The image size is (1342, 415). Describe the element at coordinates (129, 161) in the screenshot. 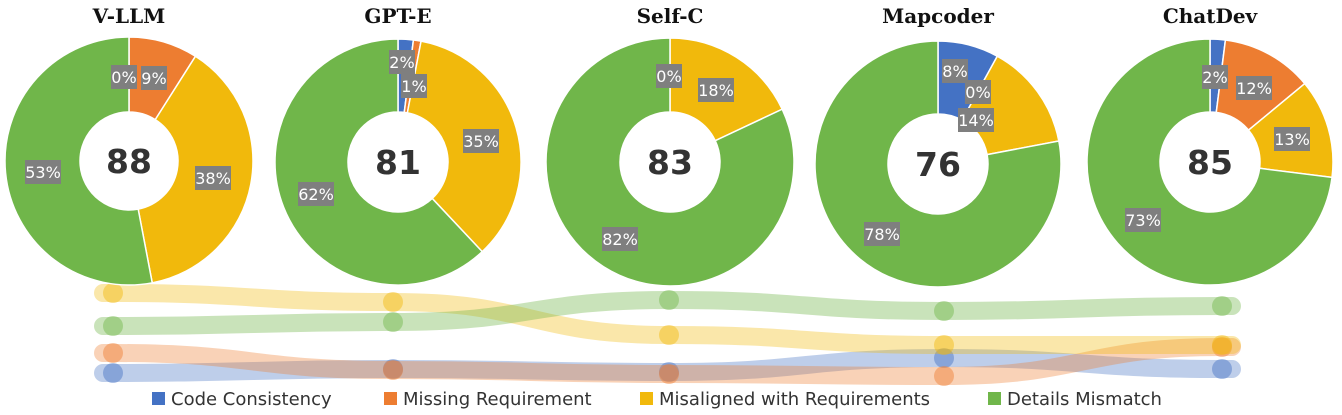

I see `center-value: 88` at that location.